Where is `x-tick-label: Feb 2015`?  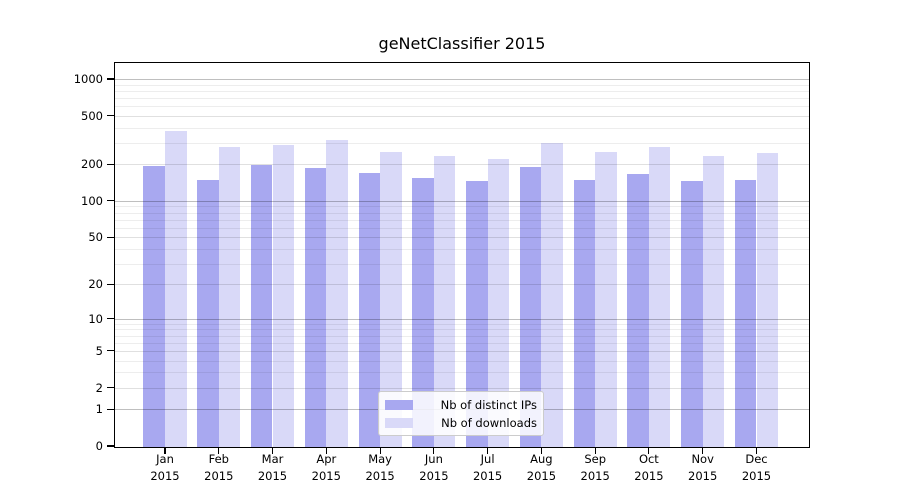 x-tick-label: Feb 2015 is located at coordinates (219, 467).